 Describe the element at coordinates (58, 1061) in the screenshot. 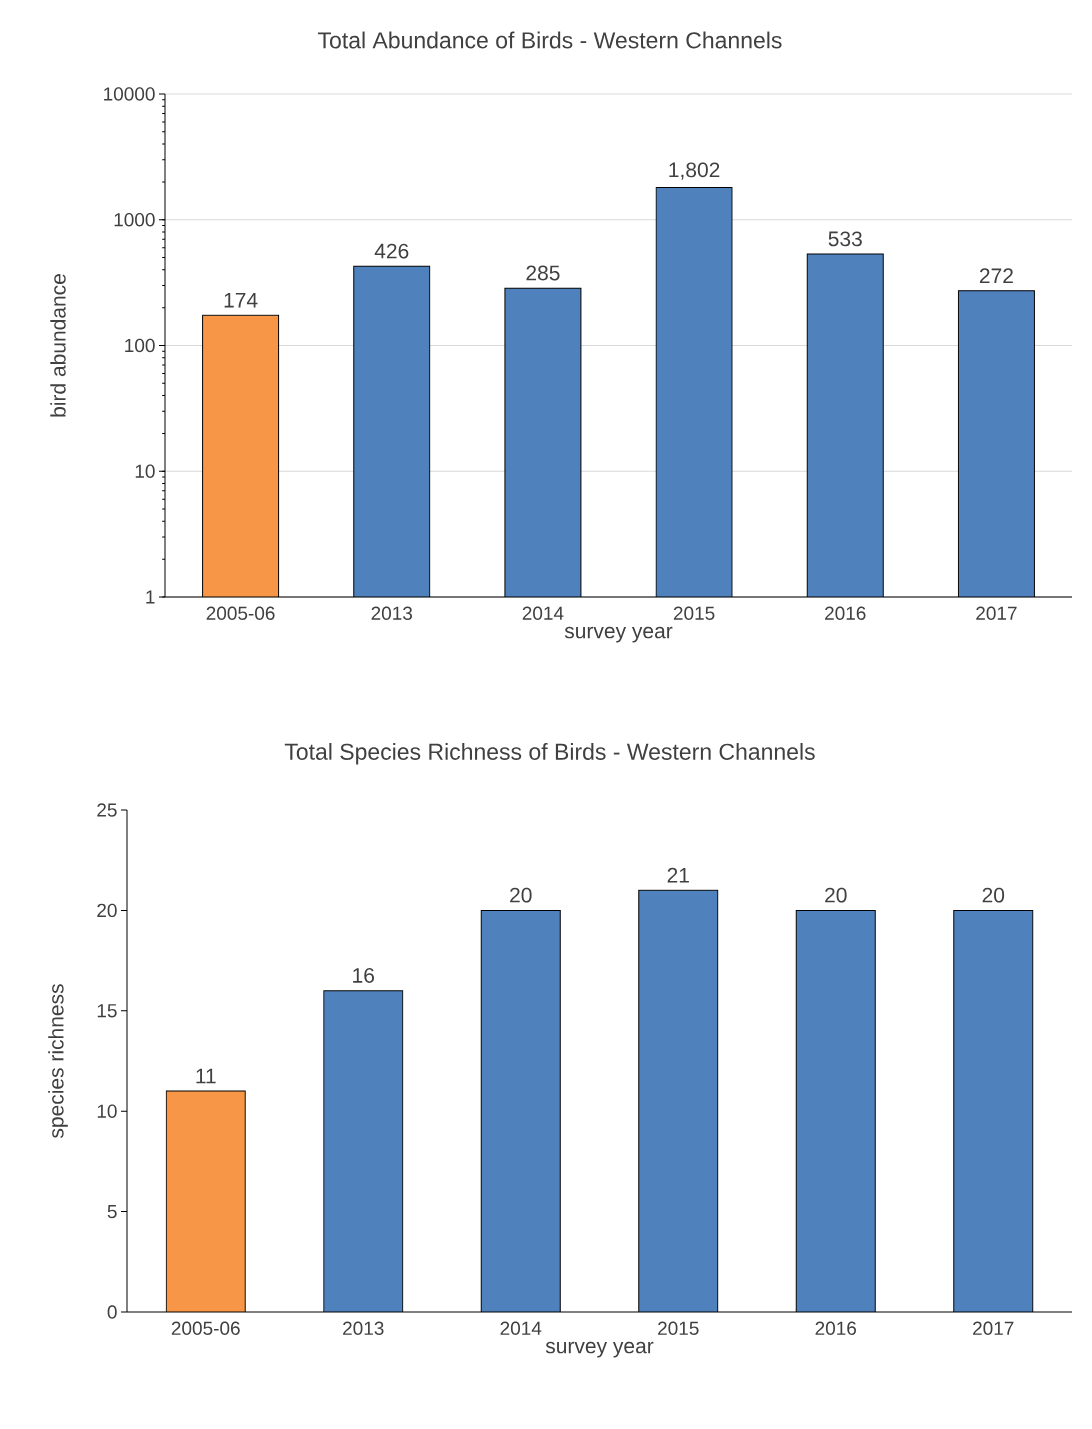

I see `y-axis-title: species richness` at that location.